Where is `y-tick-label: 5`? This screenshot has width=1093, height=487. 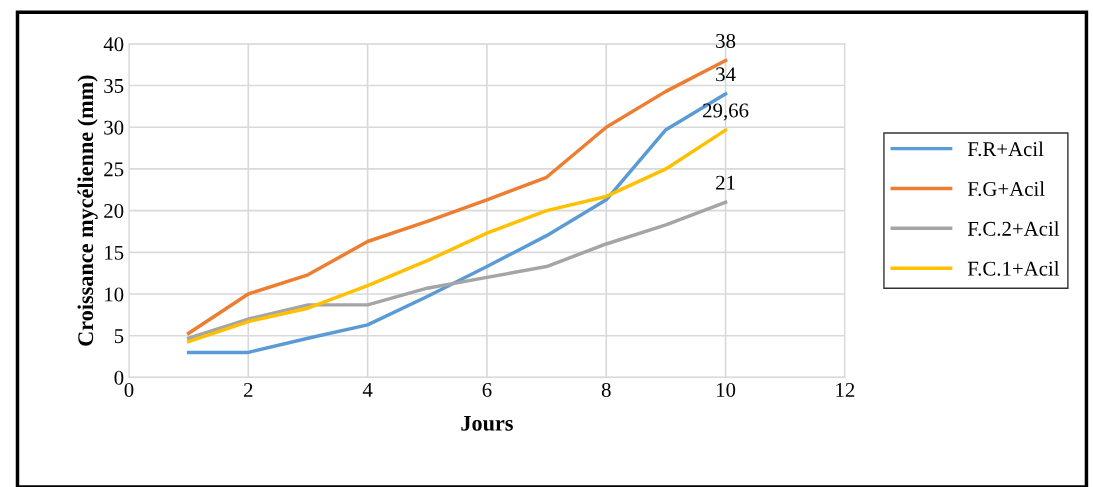 y-tick-label: 5 is located at coordinates (119, 336).